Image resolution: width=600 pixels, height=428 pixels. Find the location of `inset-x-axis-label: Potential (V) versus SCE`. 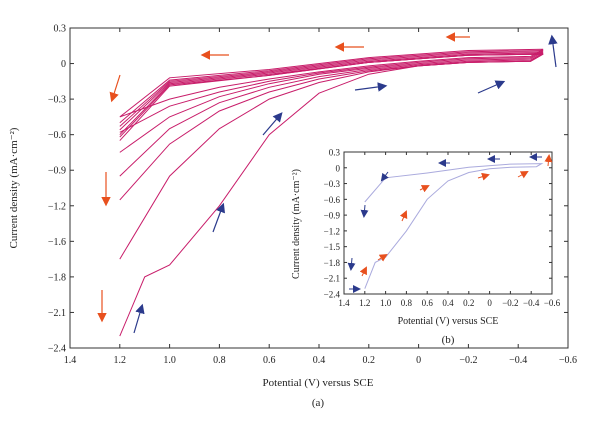

inset-x-axis-label: Potential (V) versus SCE is located at coordinates (448, 321).